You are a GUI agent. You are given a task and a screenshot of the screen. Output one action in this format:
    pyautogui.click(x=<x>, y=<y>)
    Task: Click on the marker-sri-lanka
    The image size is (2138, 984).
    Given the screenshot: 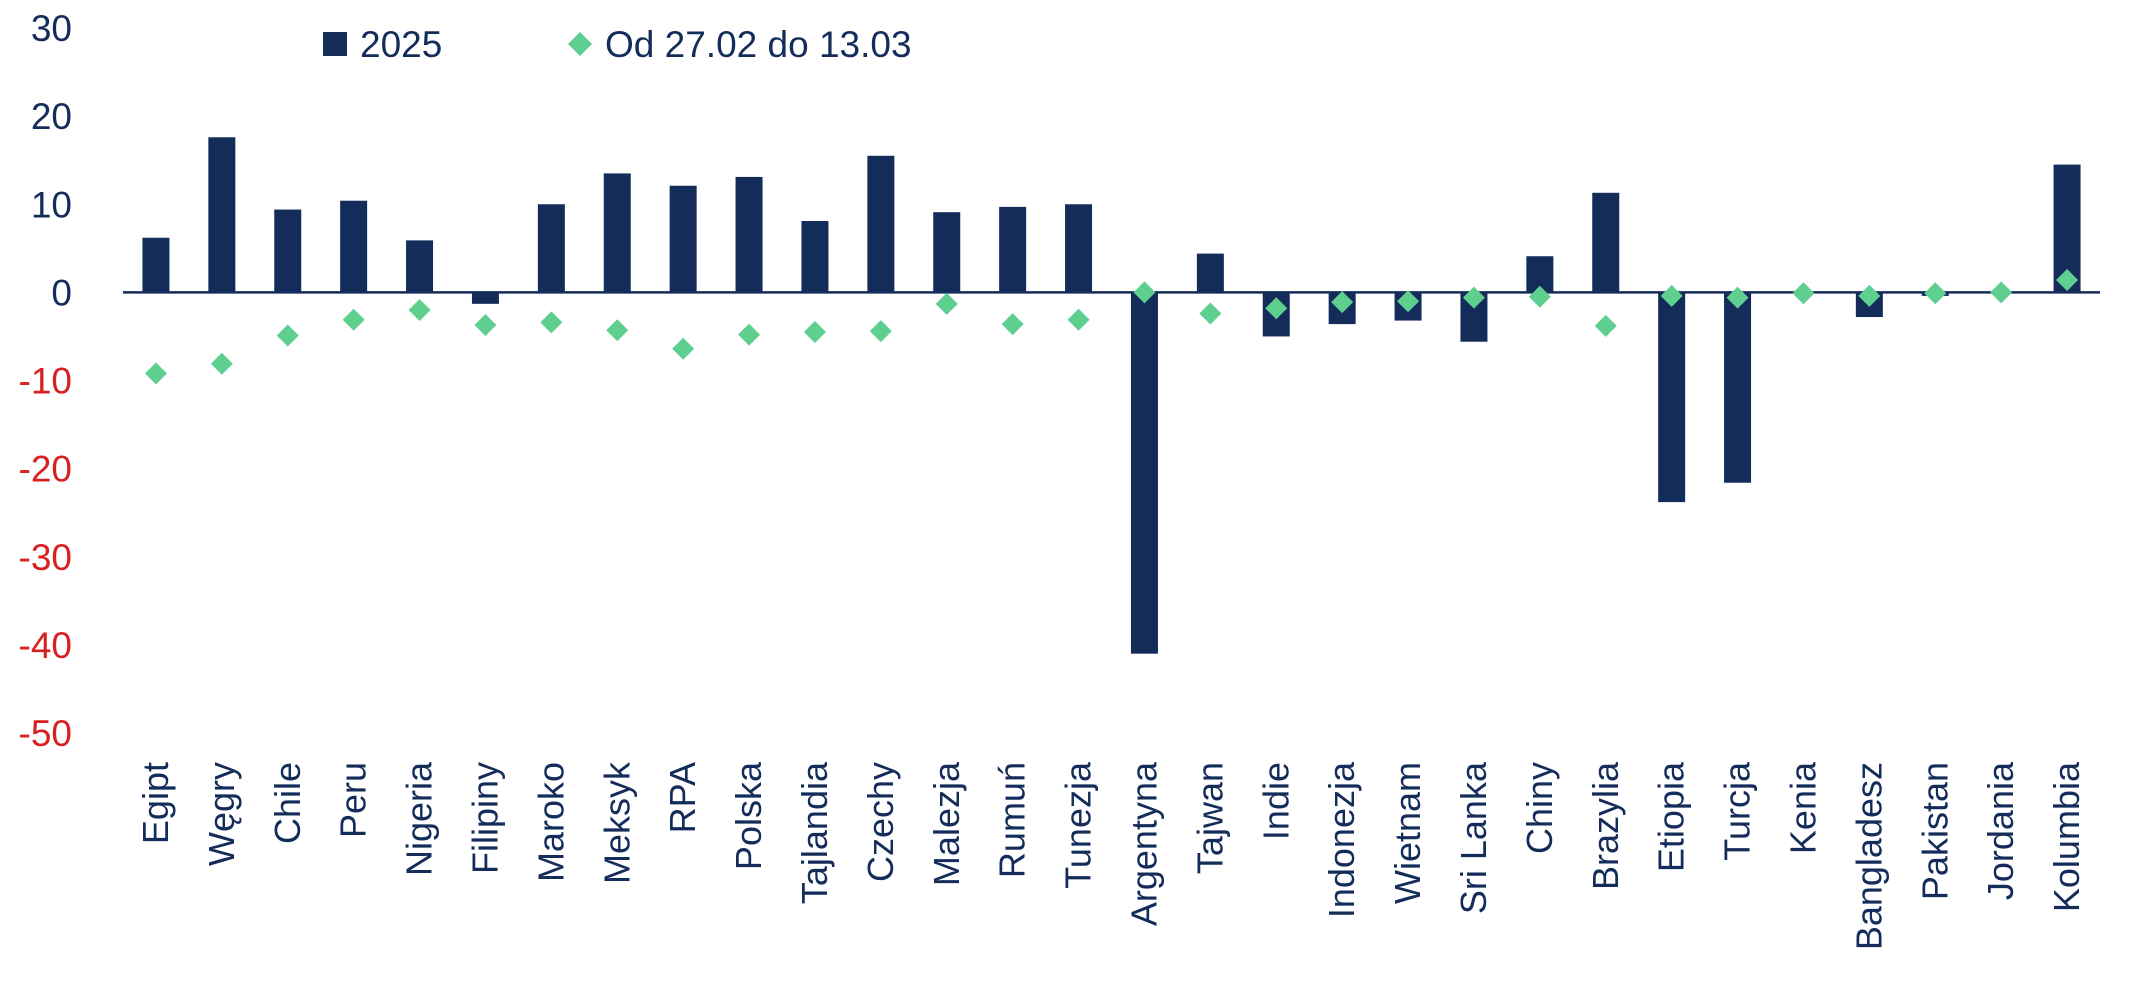 What is the action you would take?
    pyautogui.click(x=1473, y=297)
    